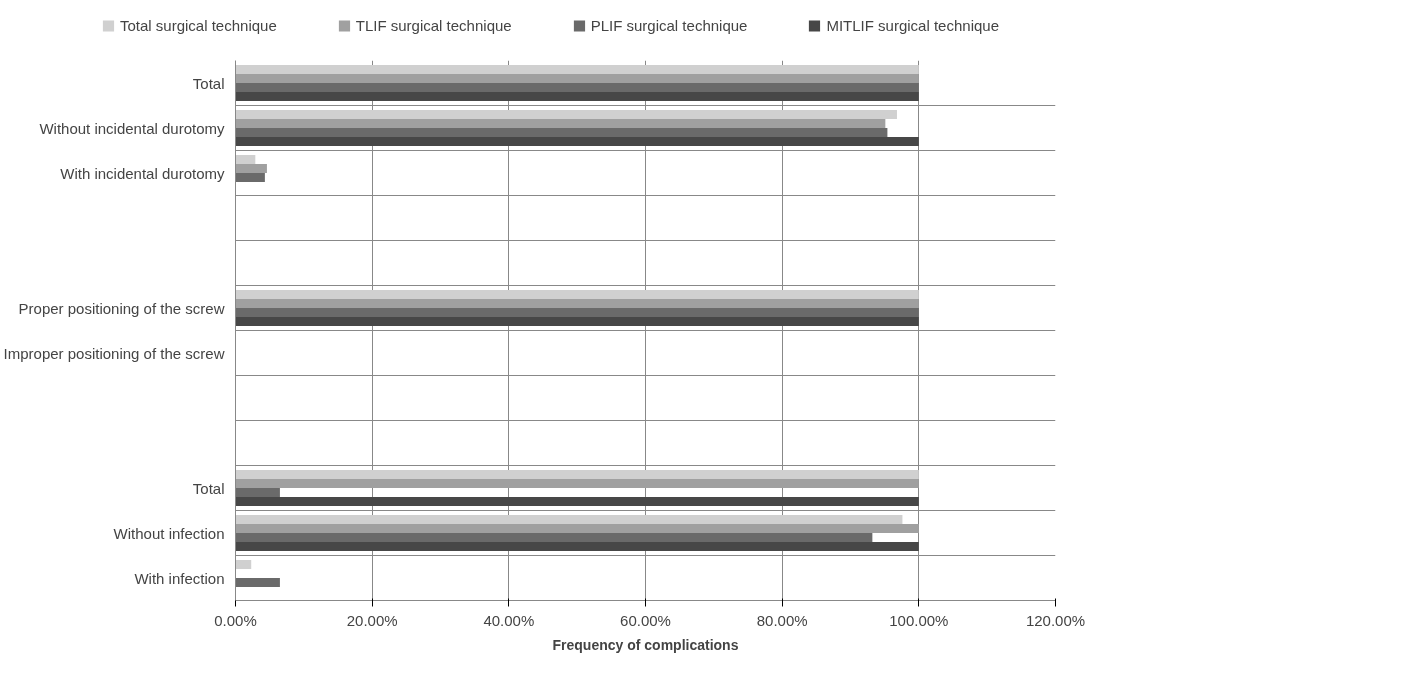 This screenshot has height=699, width=1405. I want to click on y-tick-label: Improper positioning of the screw, so click(114, 353).